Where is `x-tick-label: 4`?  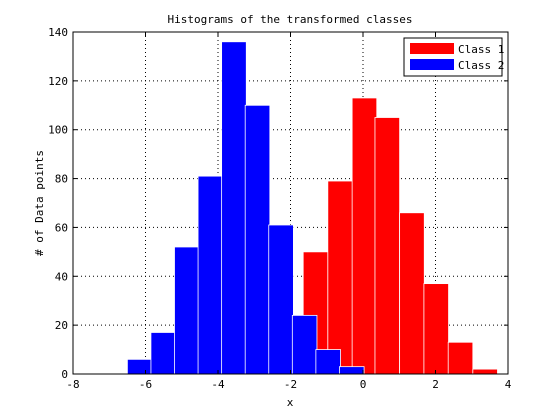
x-tick-label: 4 is located at coordinates (508, 384).